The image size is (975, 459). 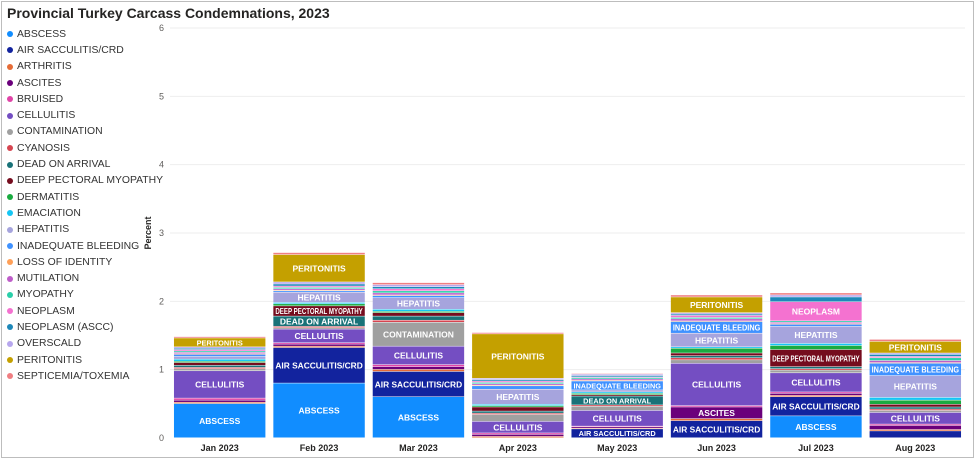 I want to click on legend-item: CONTAMINATION, so click(x=82, y=132).